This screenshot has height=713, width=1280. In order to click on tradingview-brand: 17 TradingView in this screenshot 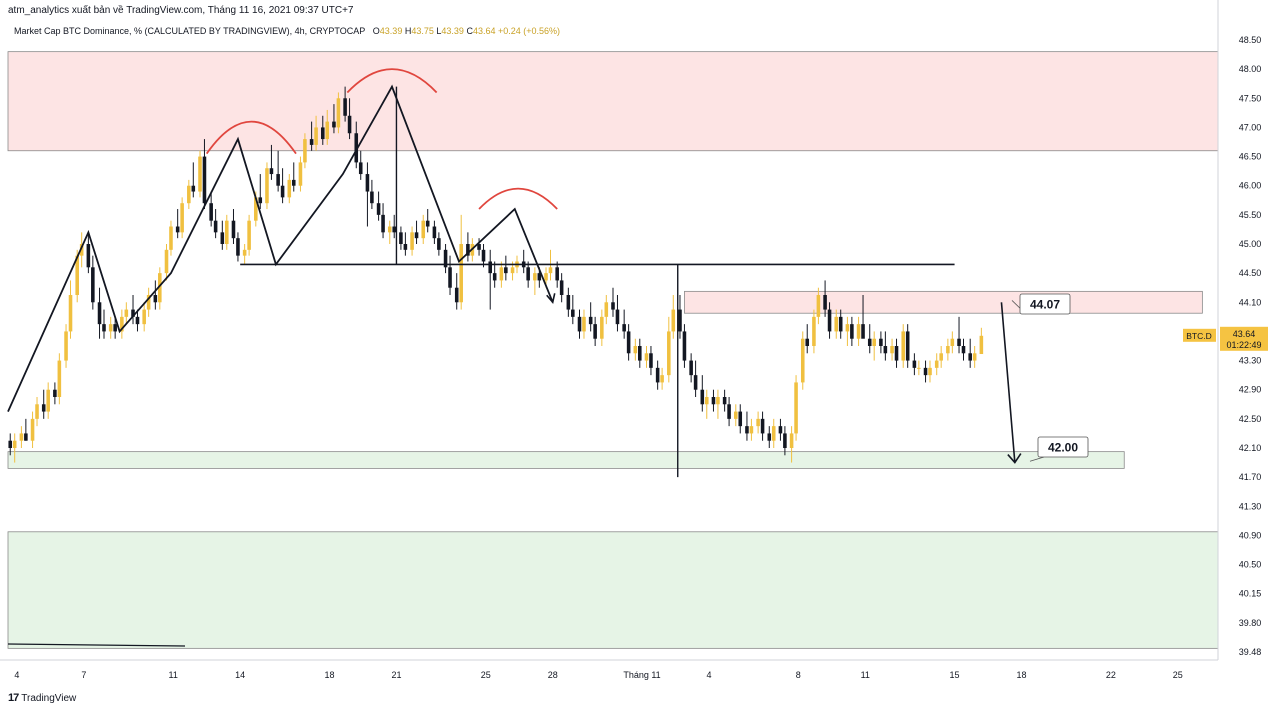, I will do `click(42, 698)`.